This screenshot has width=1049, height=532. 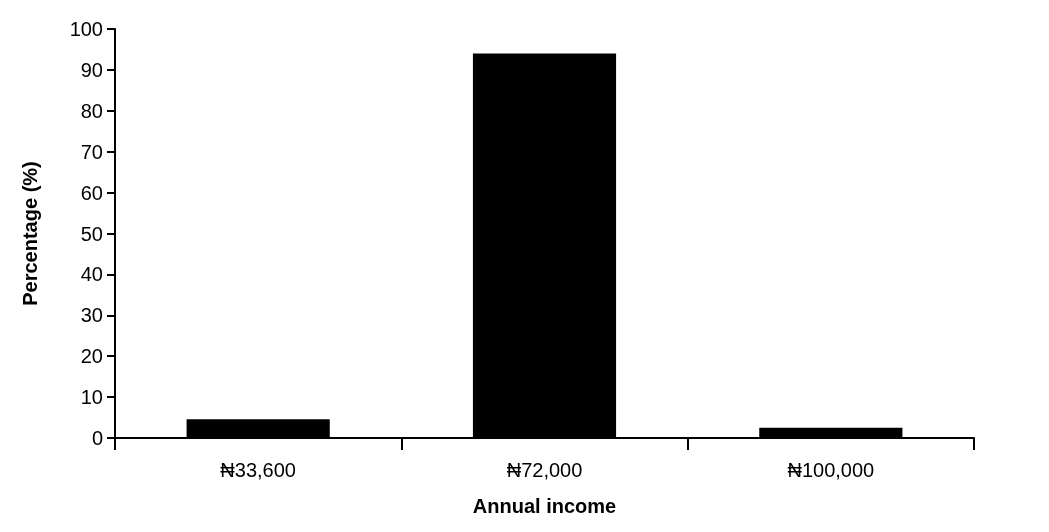 I want to click on y-tick-label: 0, so click(x=97, y=438).